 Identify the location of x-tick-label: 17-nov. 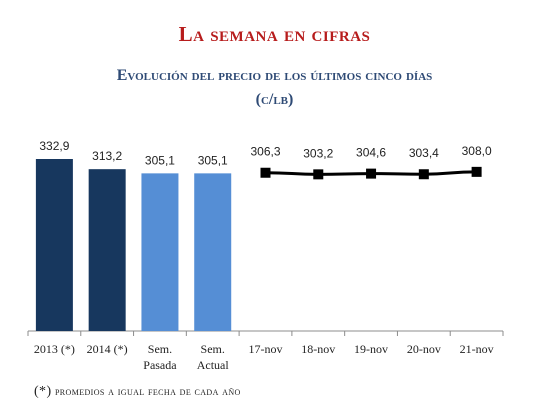
(266, 349).